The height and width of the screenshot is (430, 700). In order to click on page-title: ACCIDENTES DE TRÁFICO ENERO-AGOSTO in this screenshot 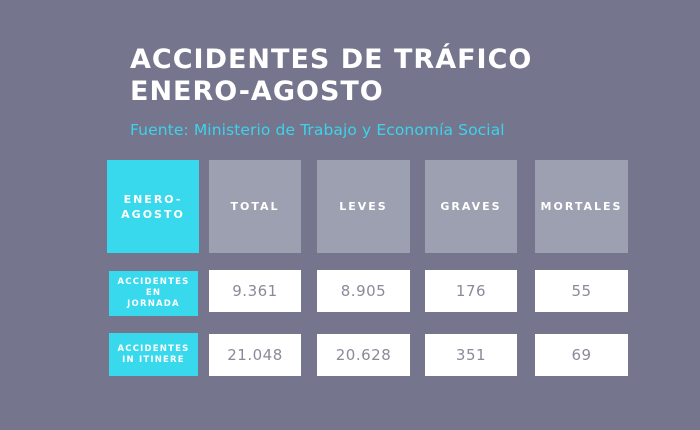, I will do `click(400, 76)`.